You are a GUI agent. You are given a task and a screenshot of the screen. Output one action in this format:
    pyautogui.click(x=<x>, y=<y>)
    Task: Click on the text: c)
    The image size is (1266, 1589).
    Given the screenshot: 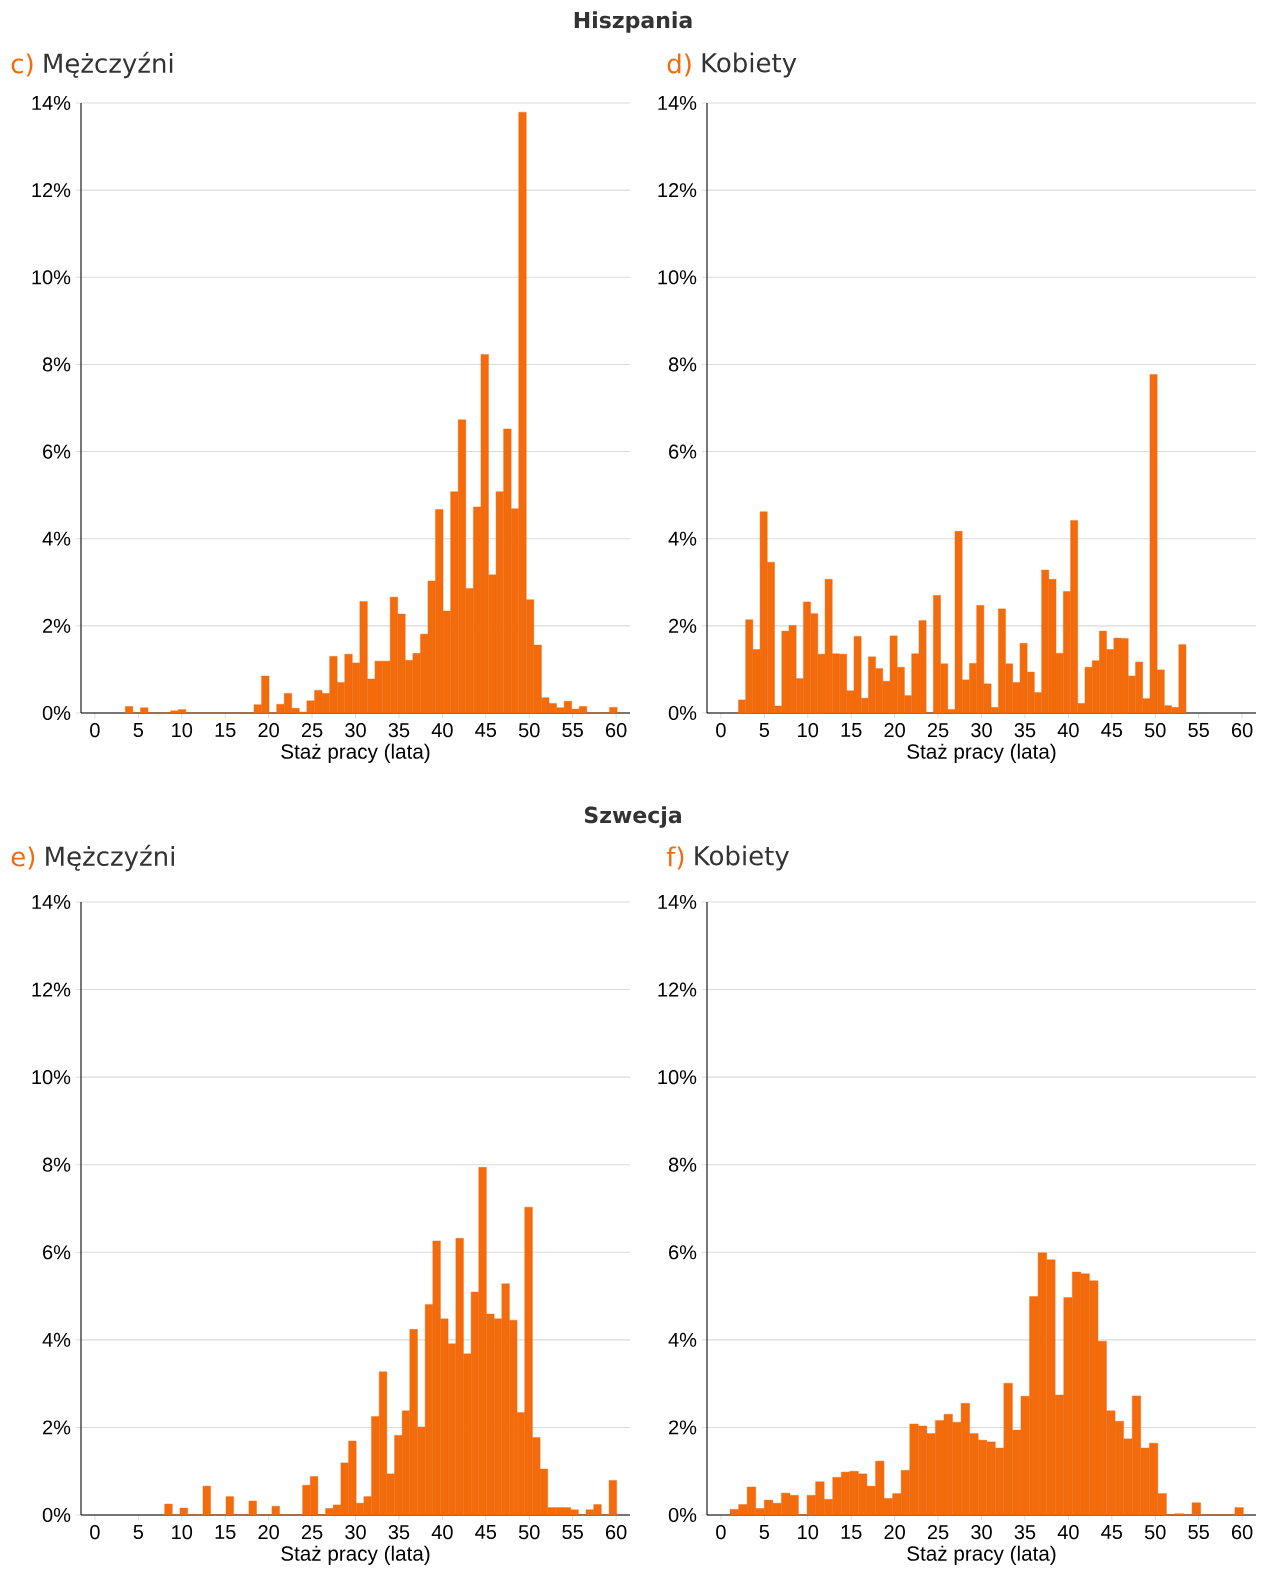 What is the action you would take?
    pyautogui.click(x=22, y=65)
    